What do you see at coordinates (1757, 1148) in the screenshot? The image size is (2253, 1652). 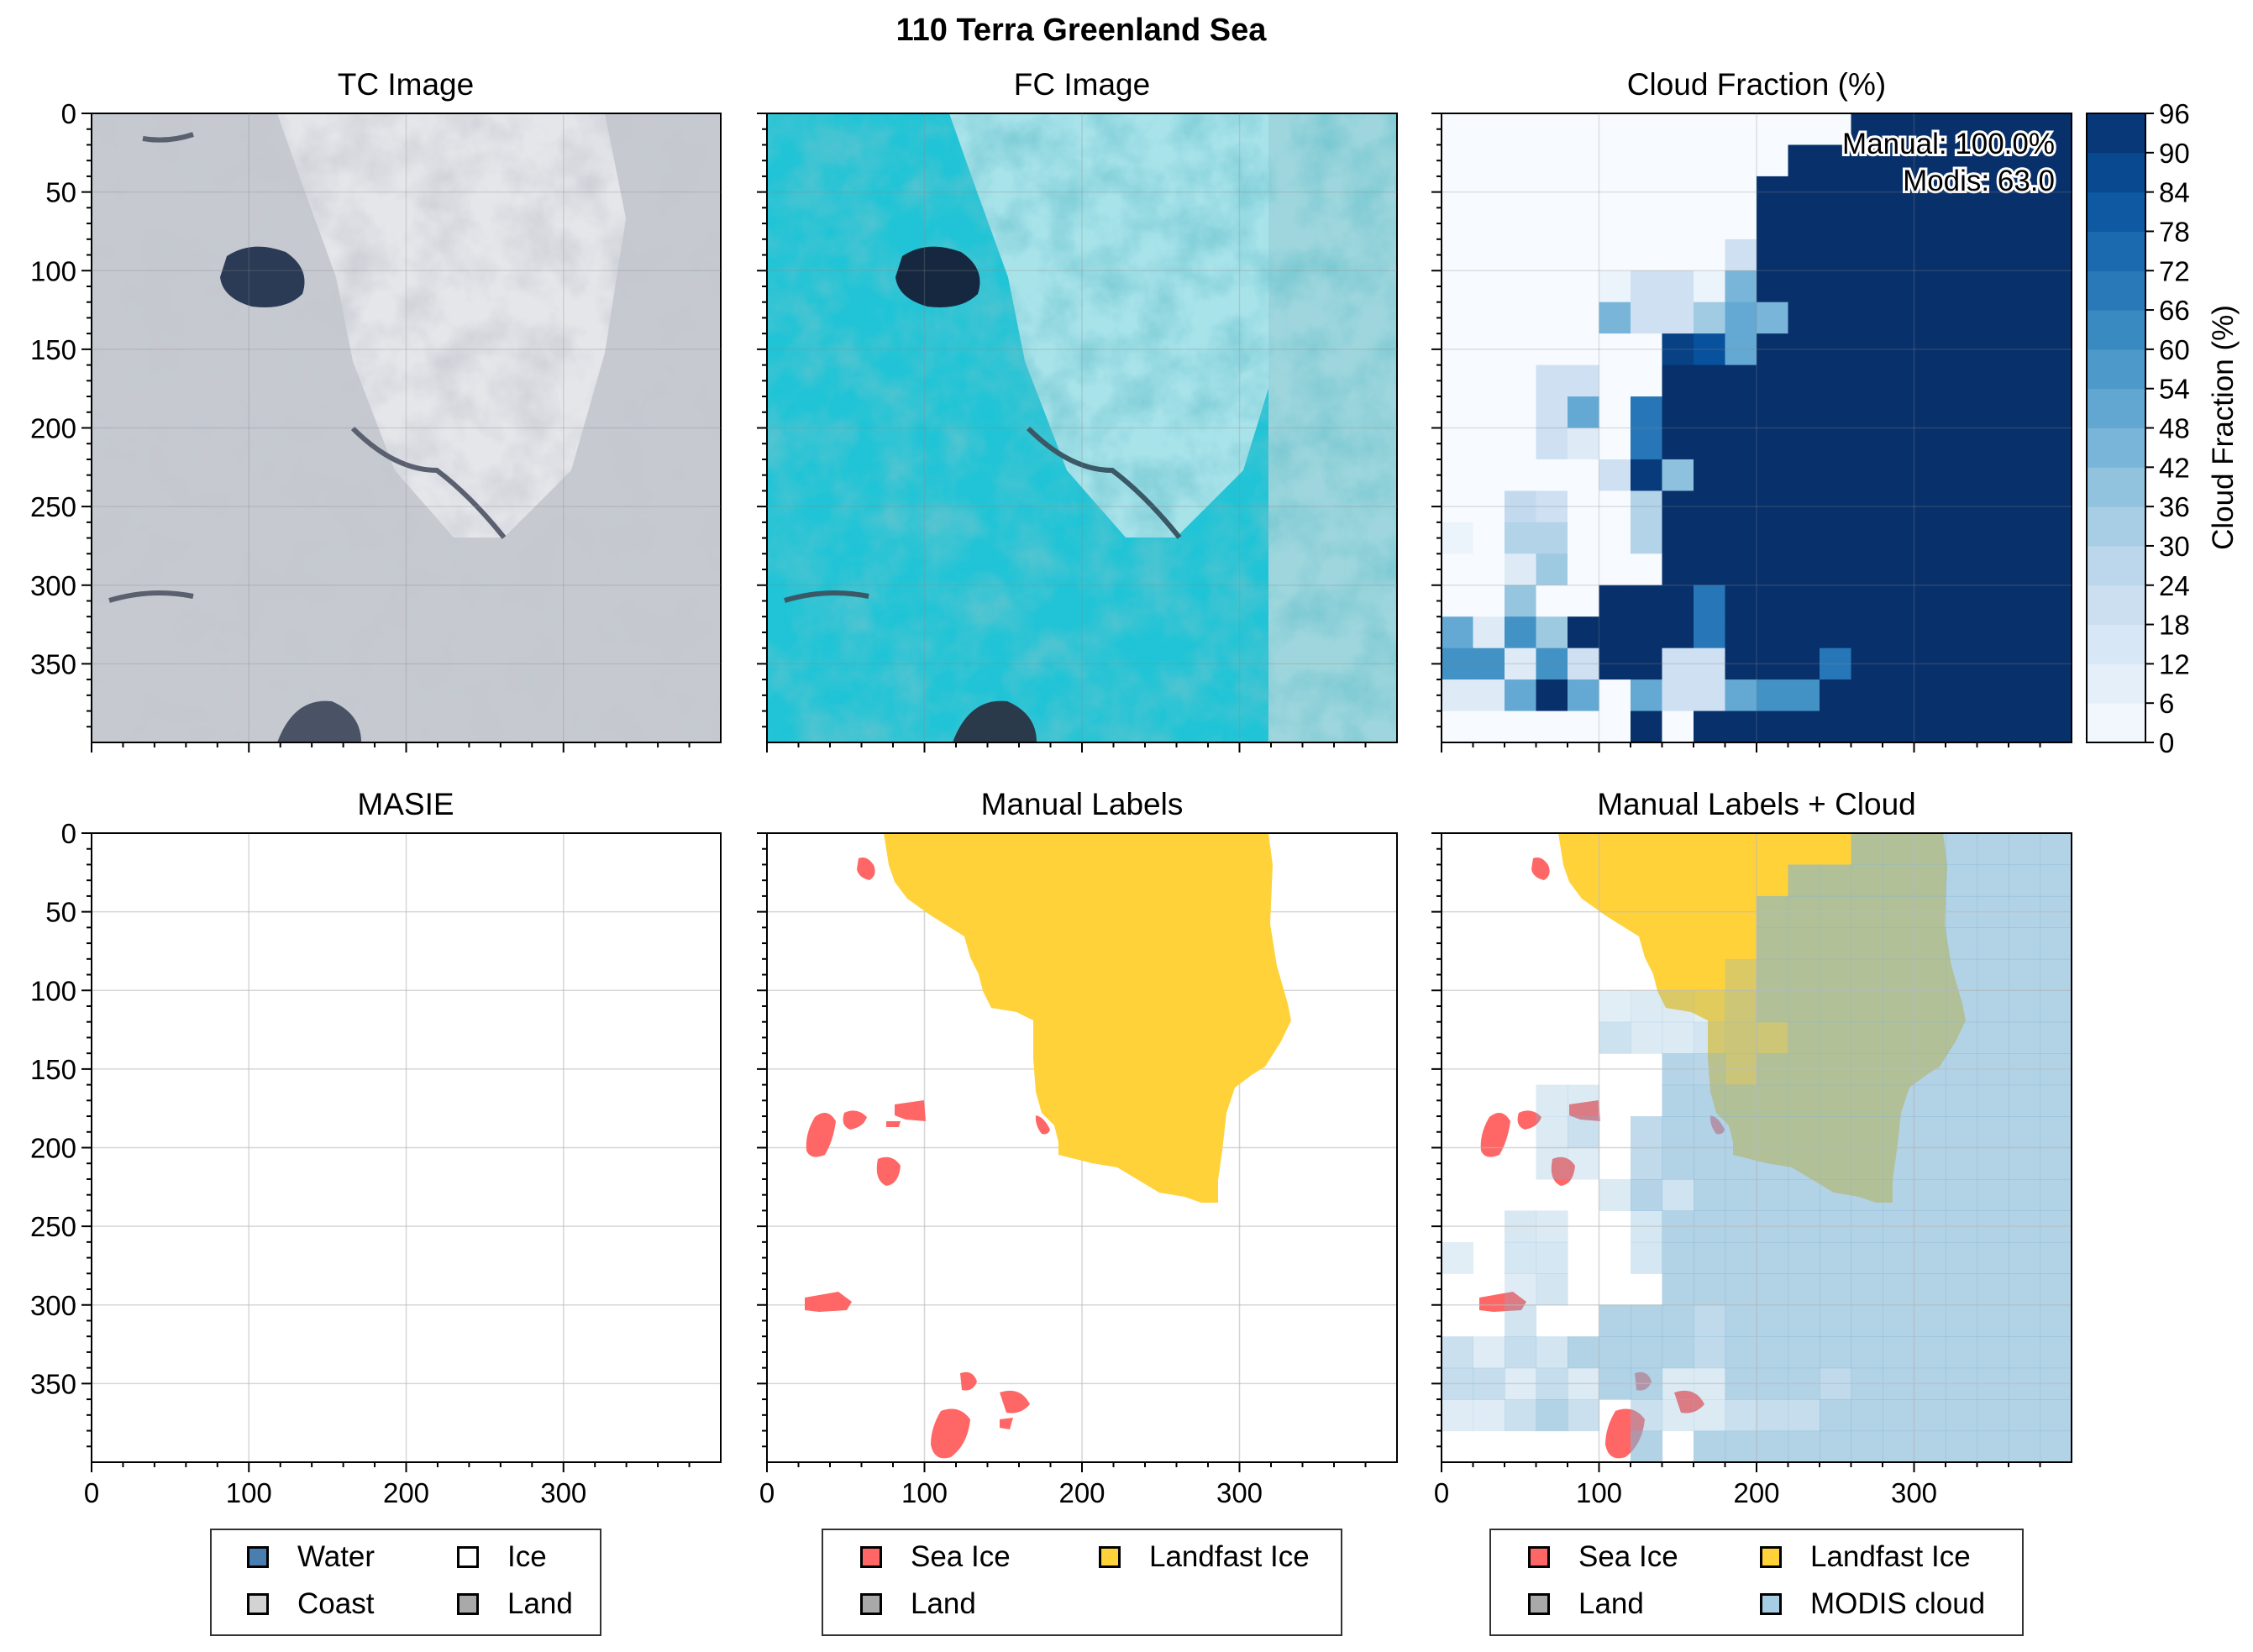 I see `modis-cloud-overlay` at bounding box center [1757, 1148].